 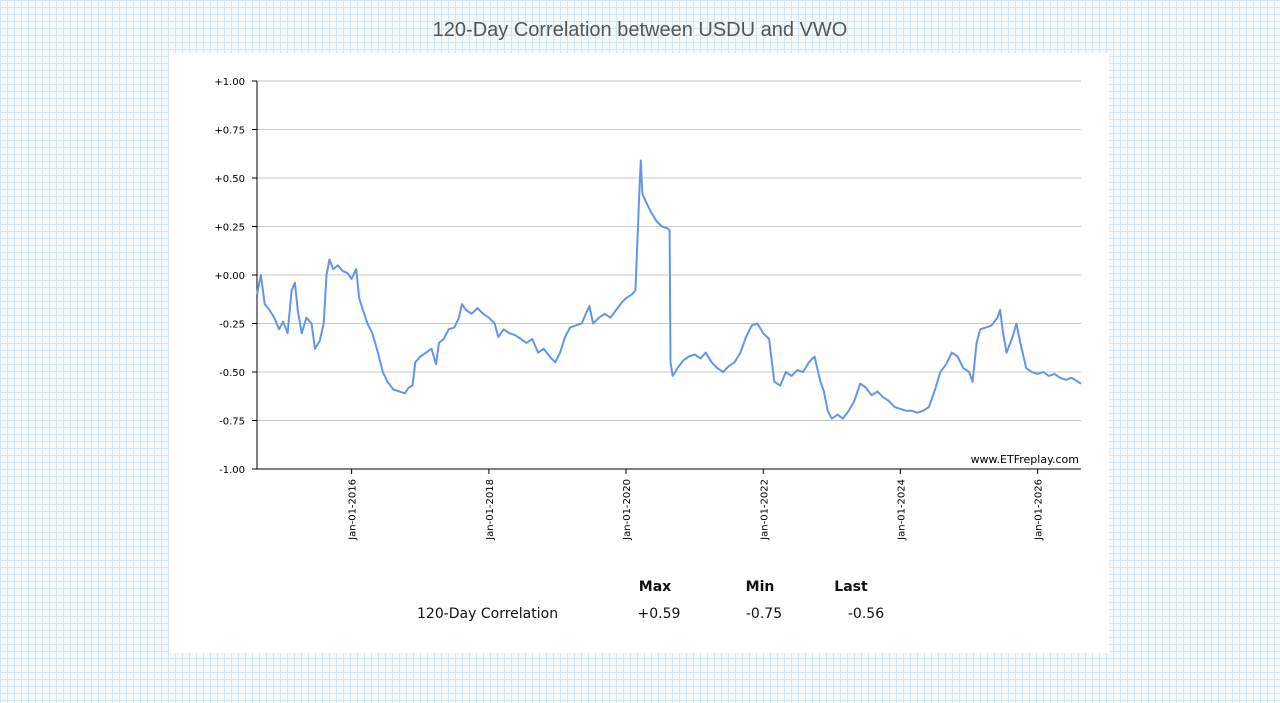 I want to click on y-tick-label: +0.50, so click(x=229, y=179).